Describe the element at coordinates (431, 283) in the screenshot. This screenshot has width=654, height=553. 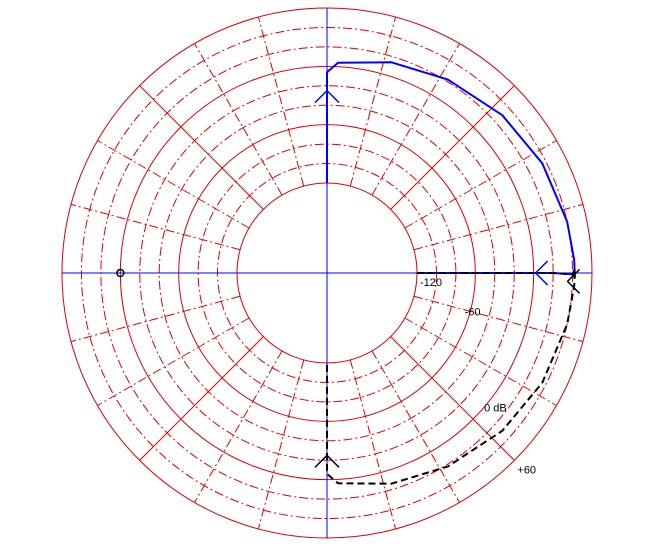
I see `db-tick-label: -120` at that location.